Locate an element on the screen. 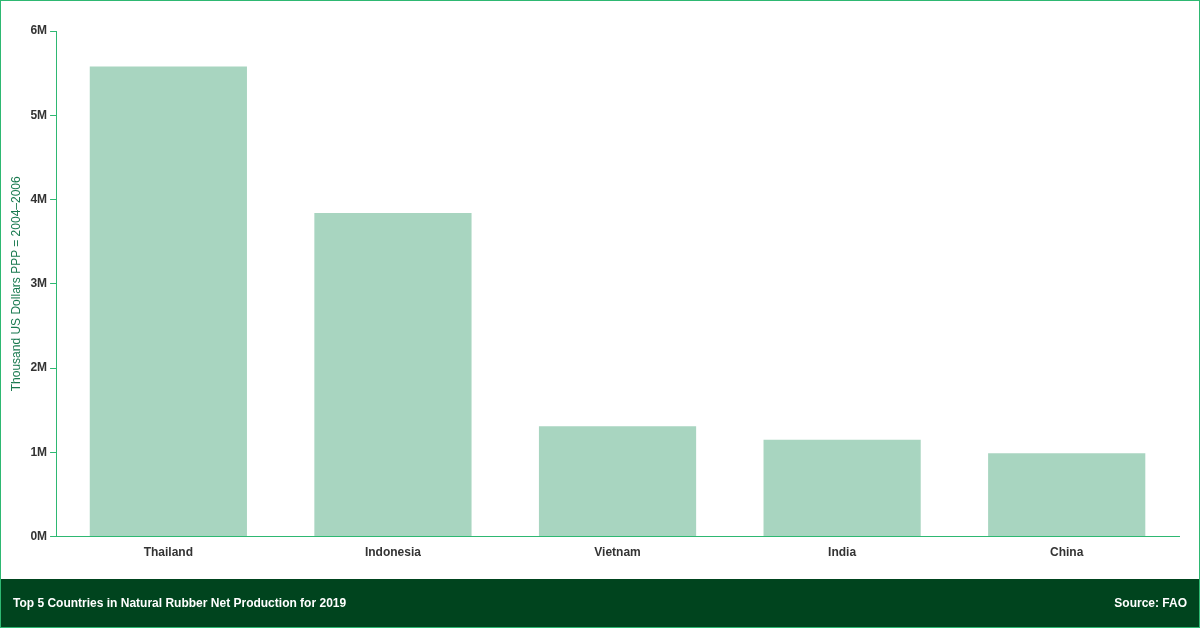 The width and height of the screenshot is (1200, 628). y-tick-label: 5M is located at coordinates (39, 114).